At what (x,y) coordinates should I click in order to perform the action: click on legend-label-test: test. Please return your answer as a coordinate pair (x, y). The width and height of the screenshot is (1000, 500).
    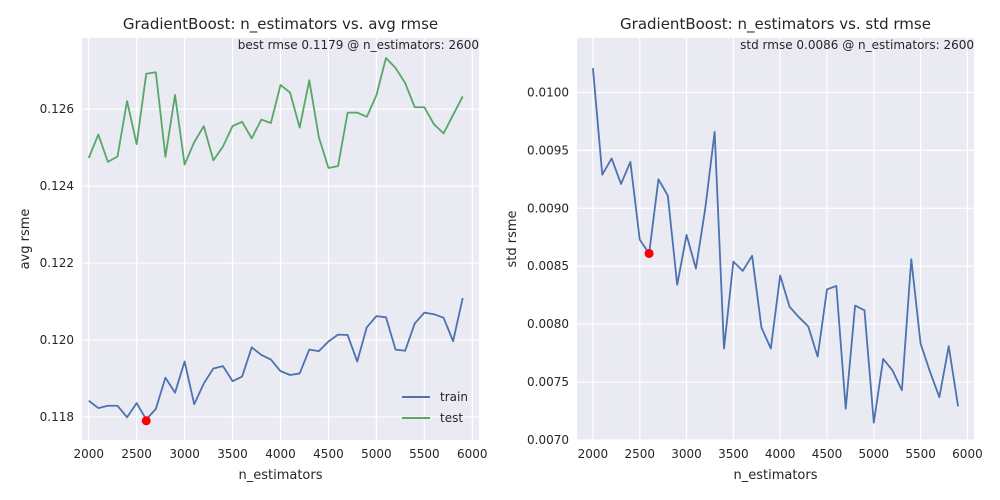
    Looking at the image, I should click on (451, 418).